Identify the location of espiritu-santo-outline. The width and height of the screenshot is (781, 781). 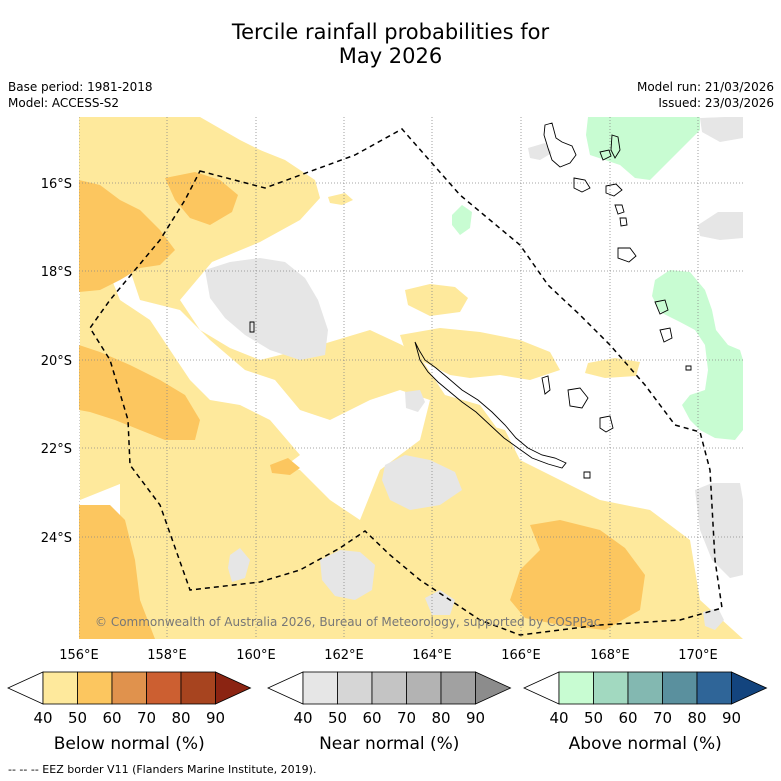
(560, 145).